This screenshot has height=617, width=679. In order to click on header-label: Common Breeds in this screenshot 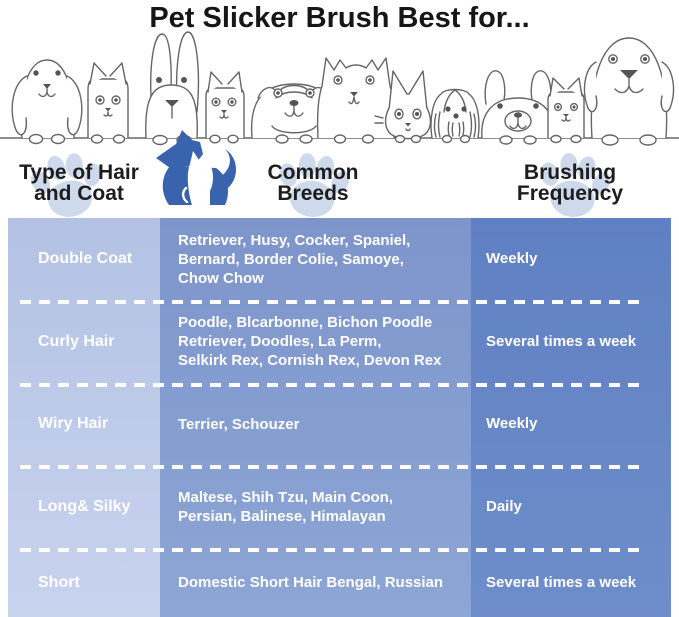, I will do `click(313, 183)`.